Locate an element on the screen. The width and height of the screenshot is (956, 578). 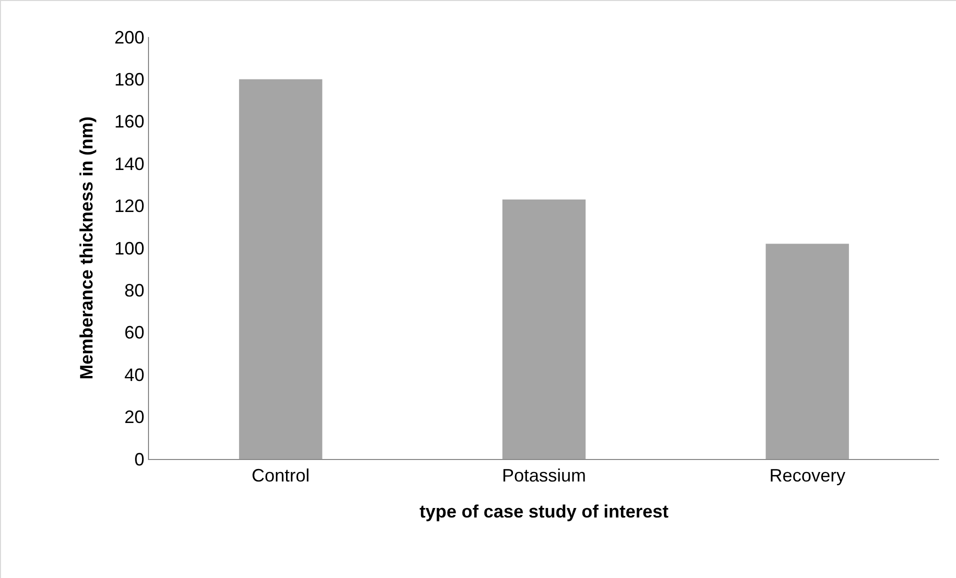
y-tick-label: 20 is located at coordinates (134, 417).